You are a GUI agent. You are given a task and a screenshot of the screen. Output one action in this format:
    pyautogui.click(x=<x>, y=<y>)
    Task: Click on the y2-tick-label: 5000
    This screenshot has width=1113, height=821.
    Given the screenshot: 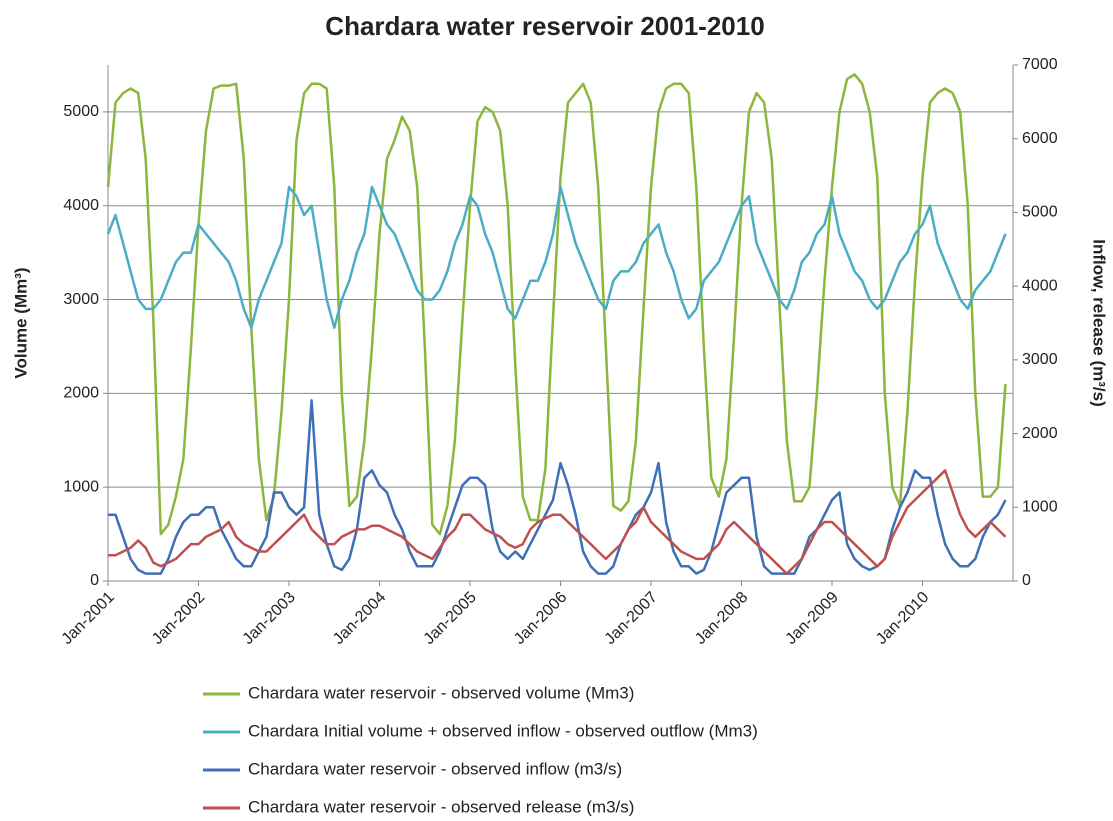 What is the action you would take?
    pyautogui.click(x=1040, y=212)
    